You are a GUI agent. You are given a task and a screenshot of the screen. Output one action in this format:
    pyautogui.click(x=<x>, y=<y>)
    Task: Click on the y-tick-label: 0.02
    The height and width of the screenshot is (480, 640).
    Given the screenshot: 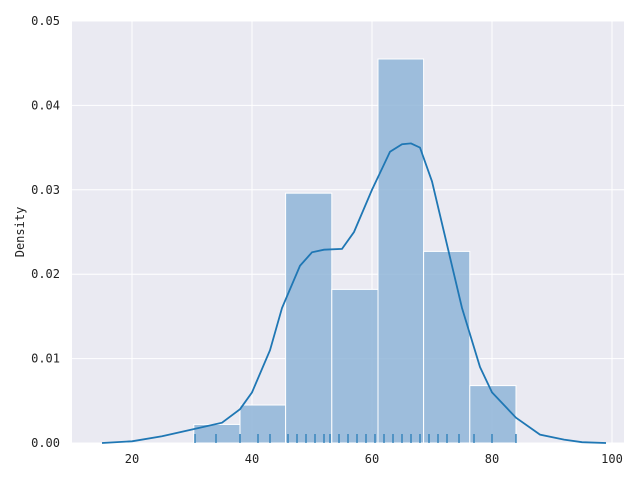 What is the action you would take?
    pyautogui.click(x=45, y=274)
    